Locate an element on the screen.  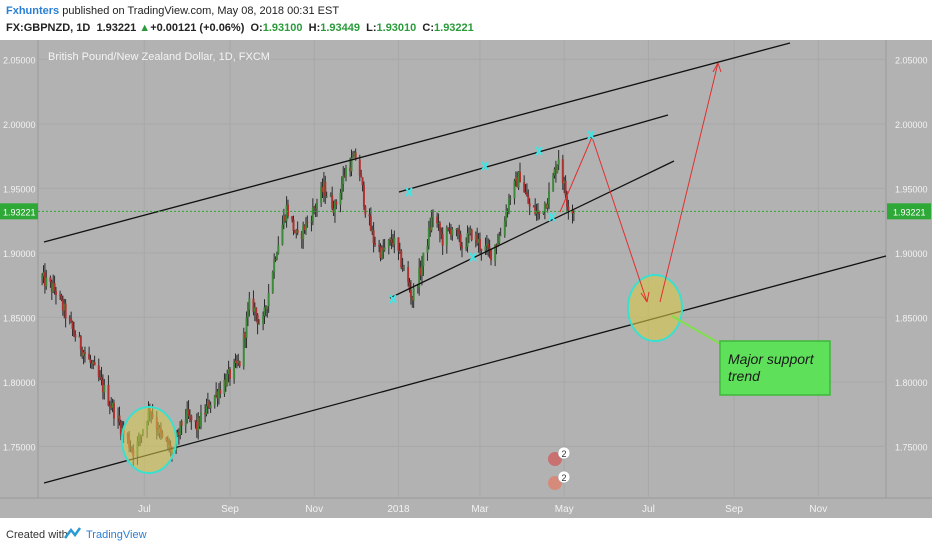
change-arrow-icon: ▲ is located at coordinates (145, 28).